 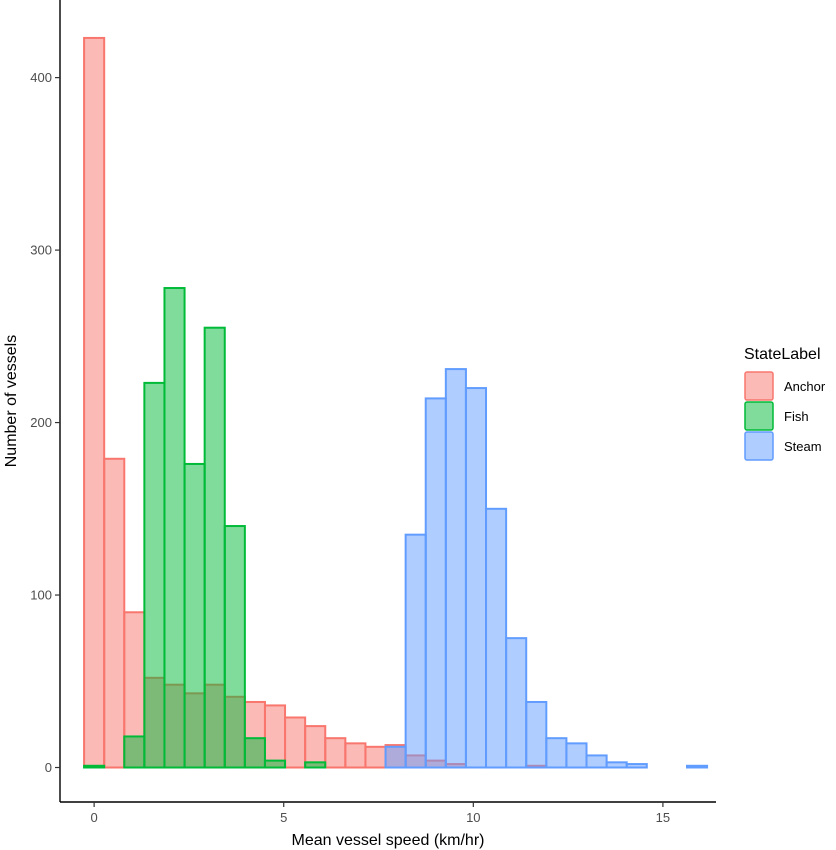 I want to click on legend-swatch-fish, so click(x=759, y=416).